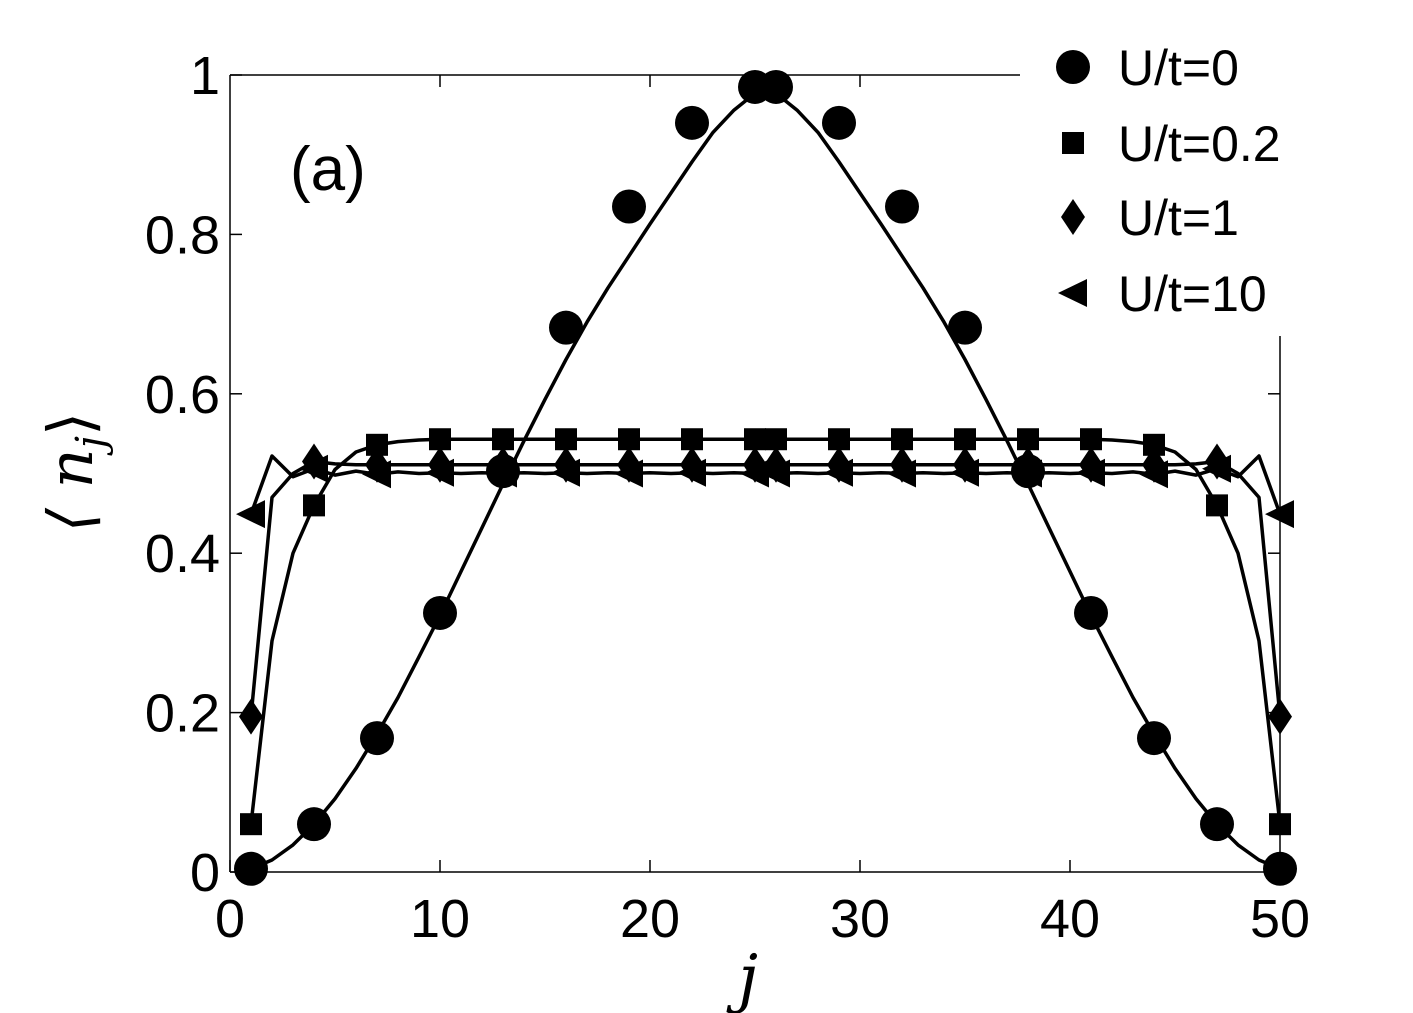 The width and height of the screenshot is (1413, 1013). Describe the element at coordinates (328, 169) in the screenshot. I see `panel-label: (a)` at that location.